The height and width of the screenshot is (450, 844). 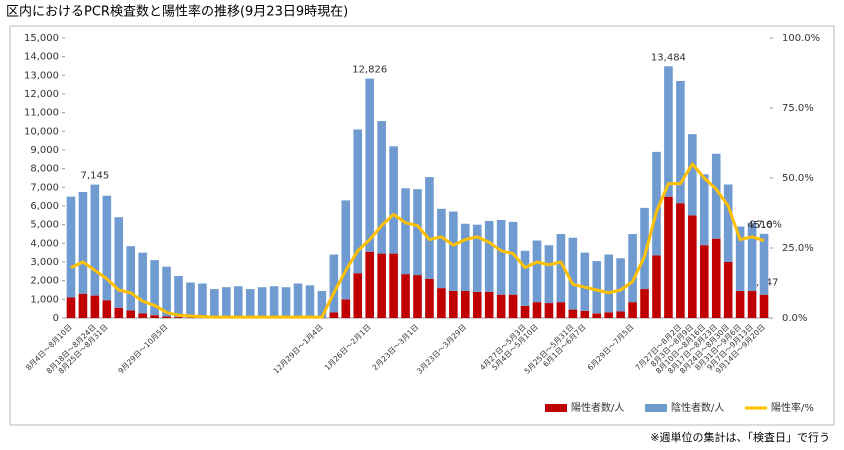 I want to click on y-tick-label: 2,000, so click(x=44, y=281).